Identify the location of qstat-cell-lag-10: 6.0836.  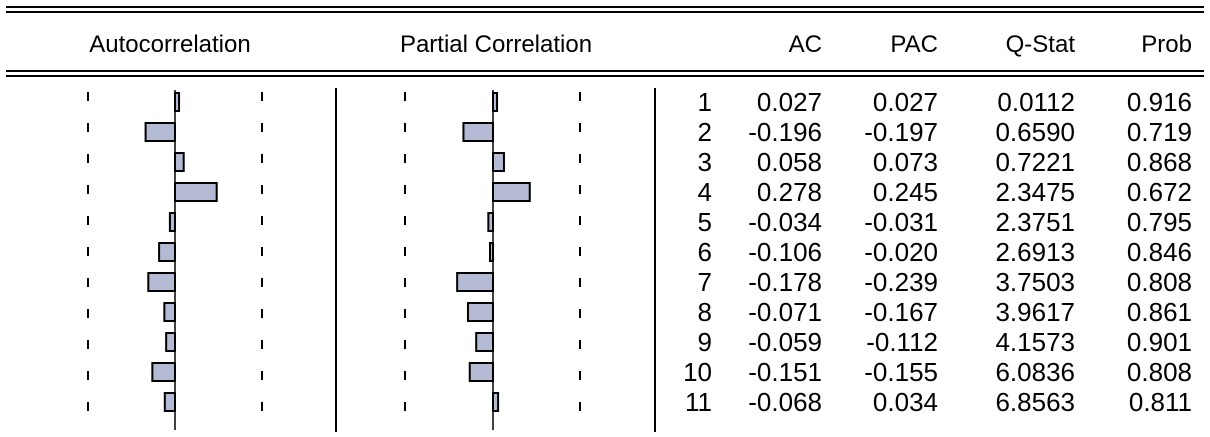
(1035, 372).